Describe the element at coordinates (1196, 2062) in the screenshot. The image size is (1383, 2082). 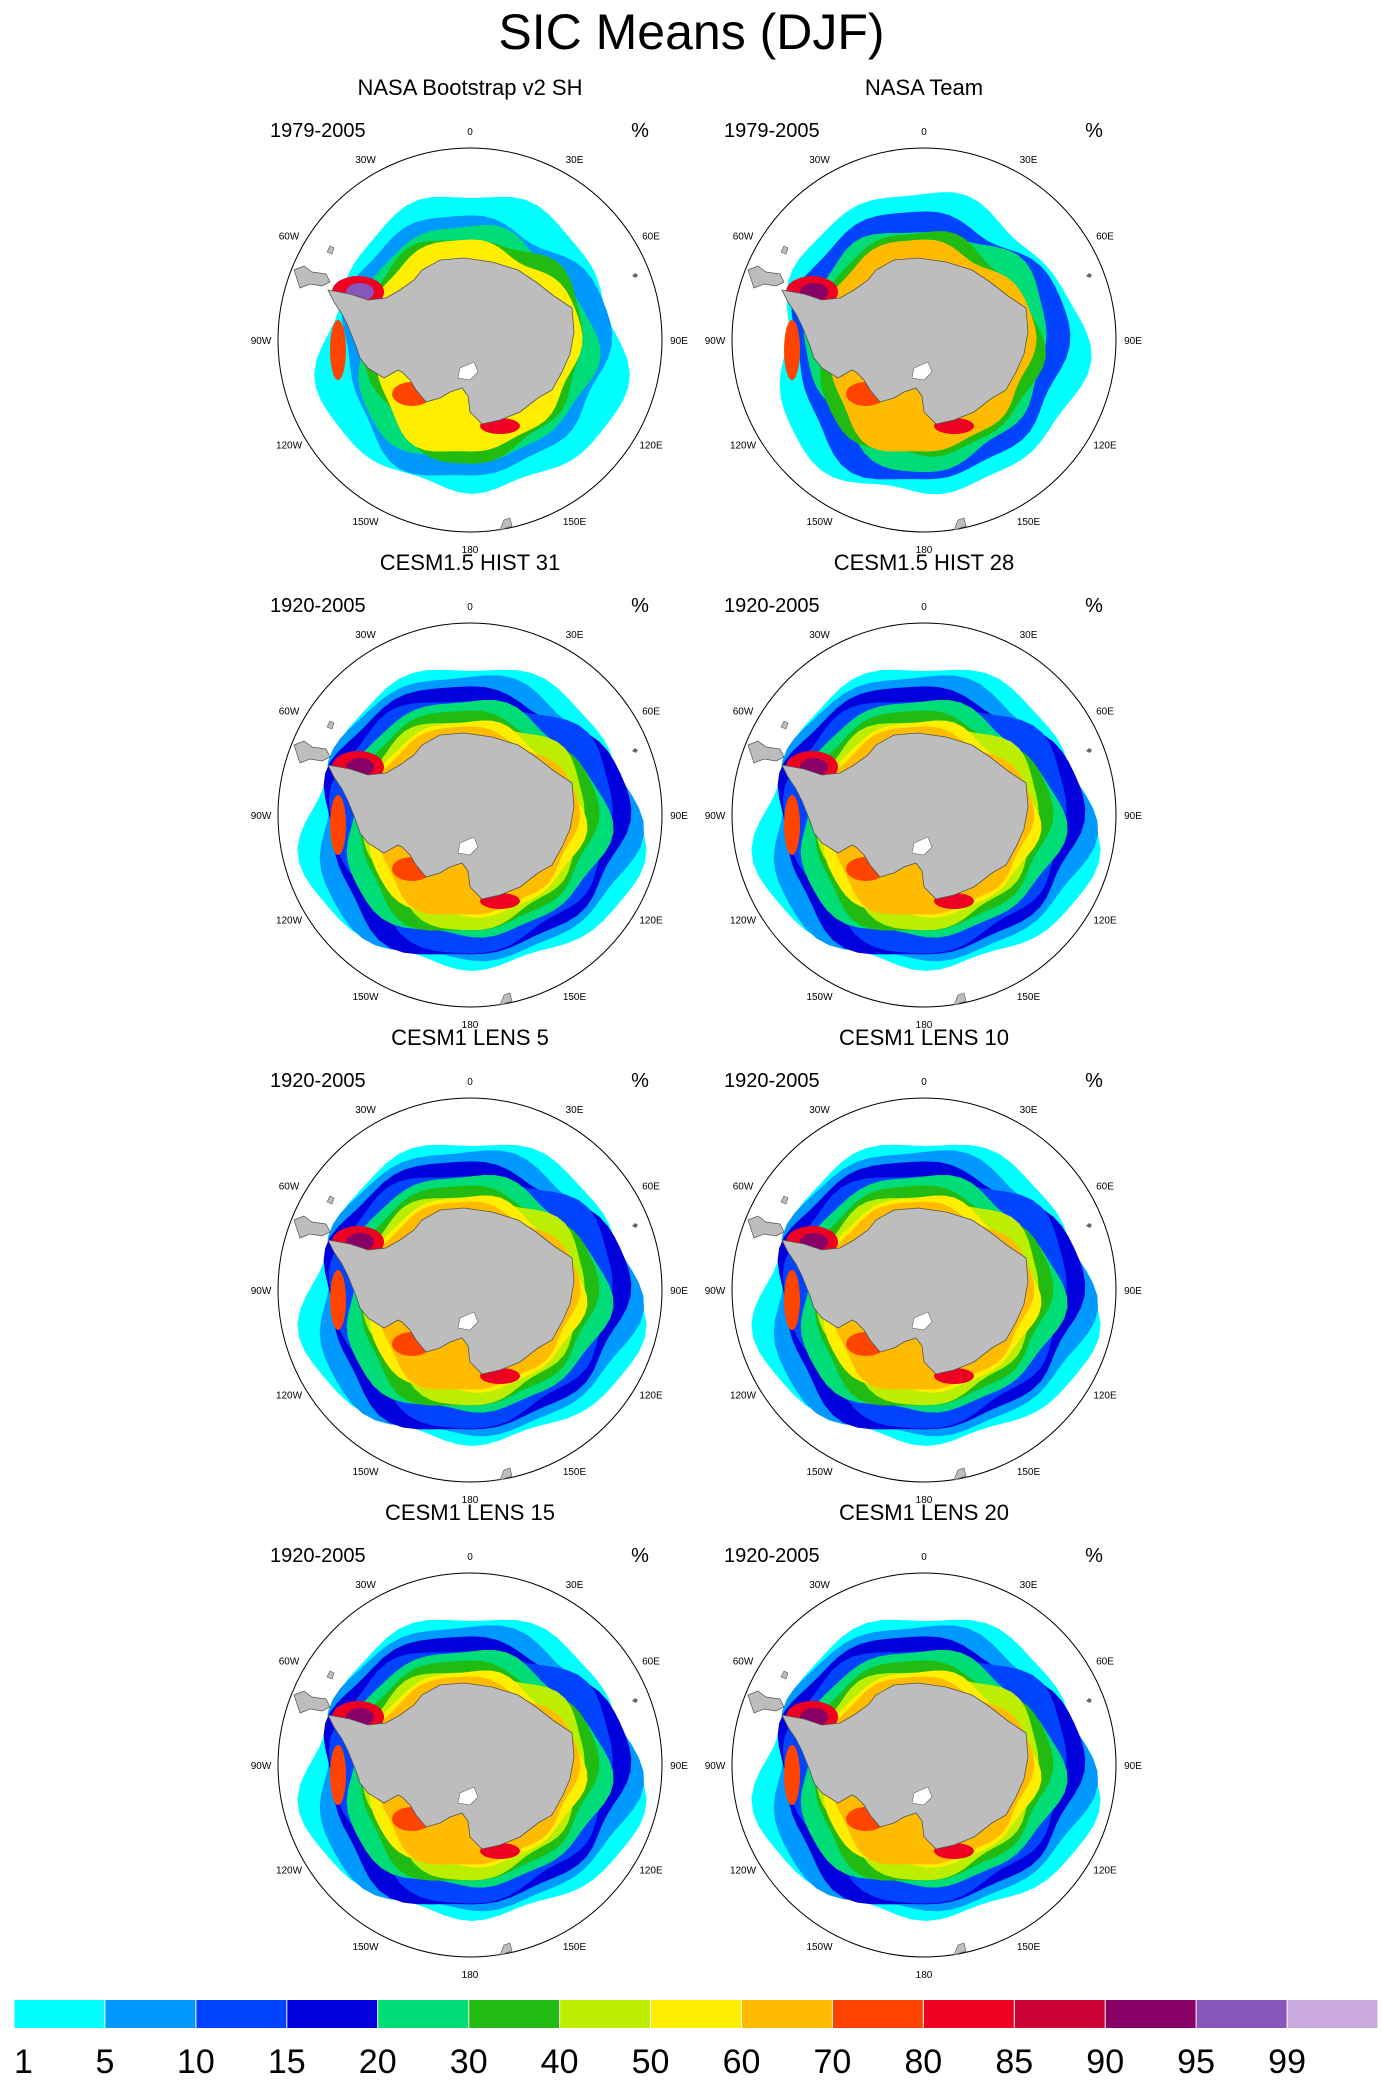
I see `colorbar-label: 95` at that location.